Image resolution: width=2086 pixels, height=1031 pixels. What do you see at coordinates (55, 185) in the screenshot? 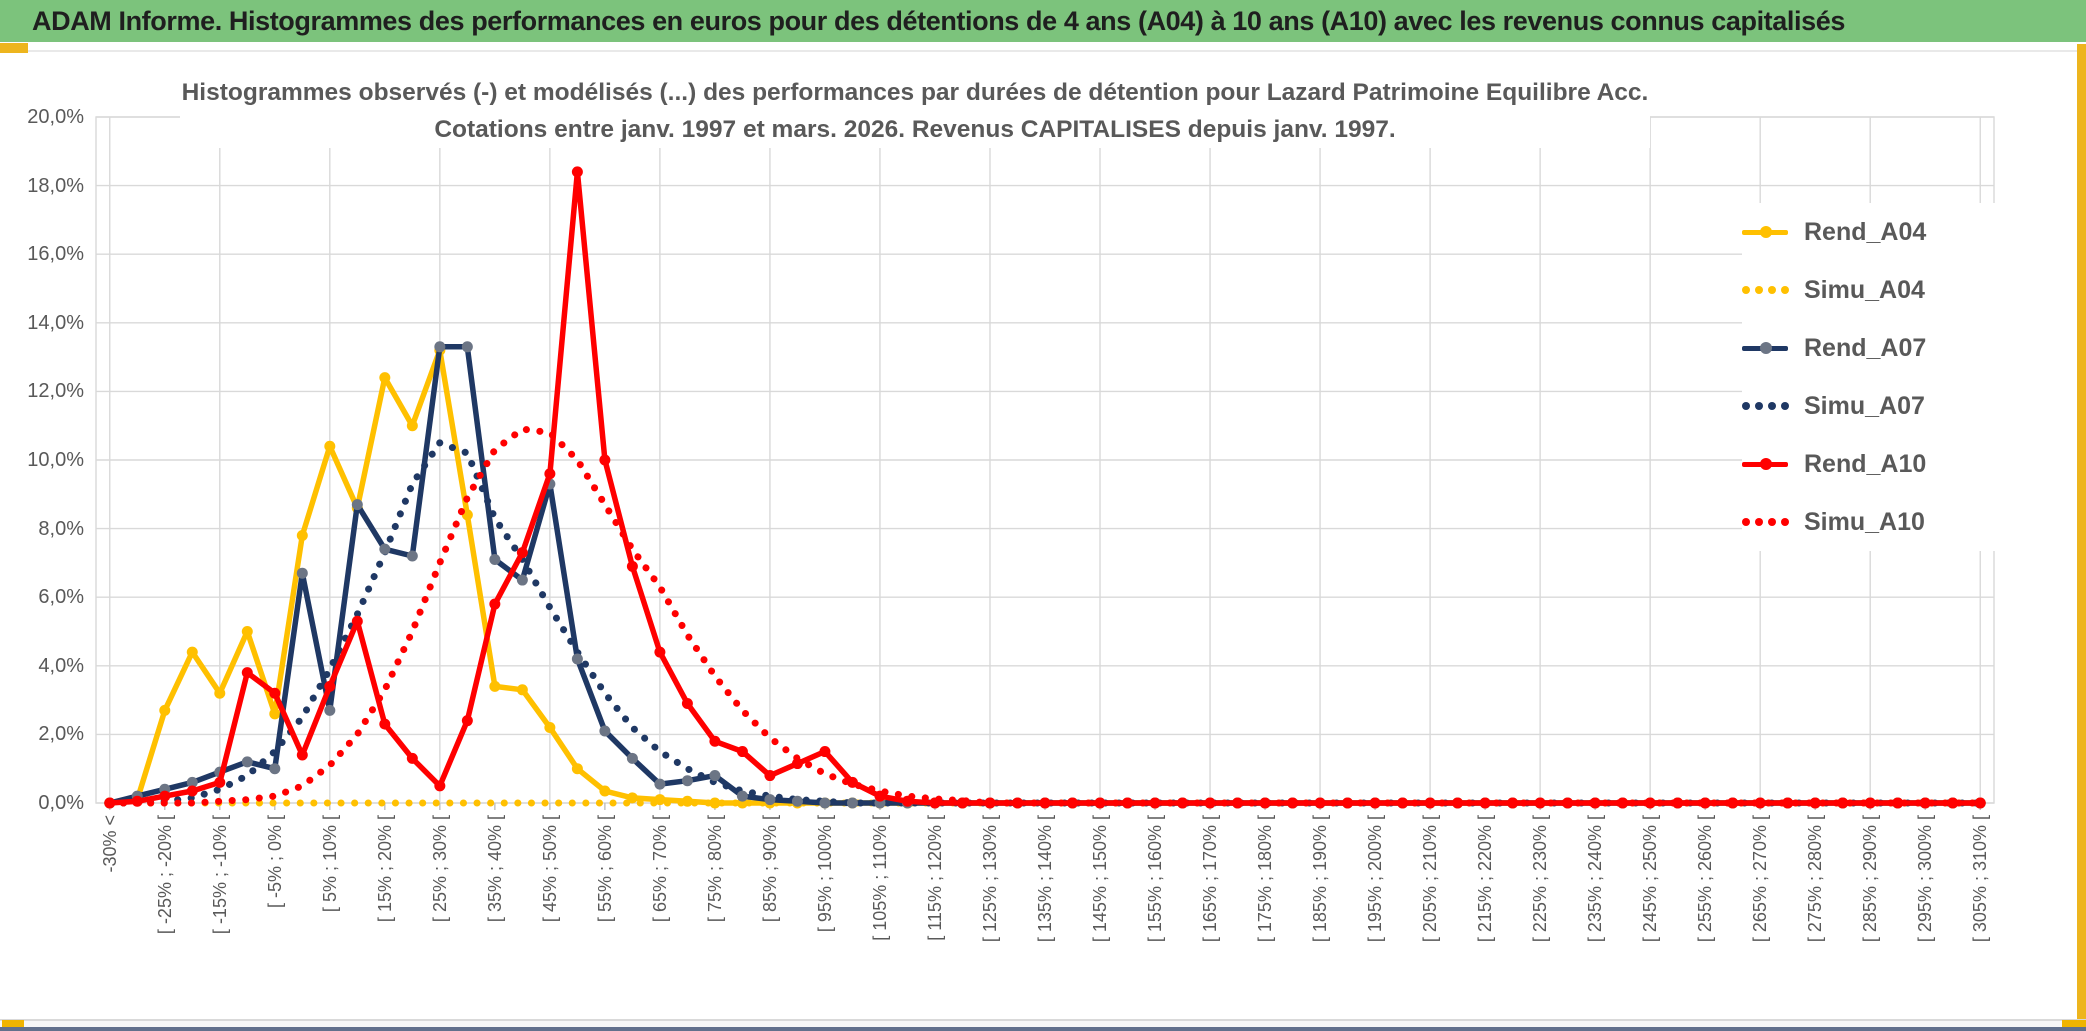
I see `y-axis-label: 18,0%` at bounding box center [55, 185].